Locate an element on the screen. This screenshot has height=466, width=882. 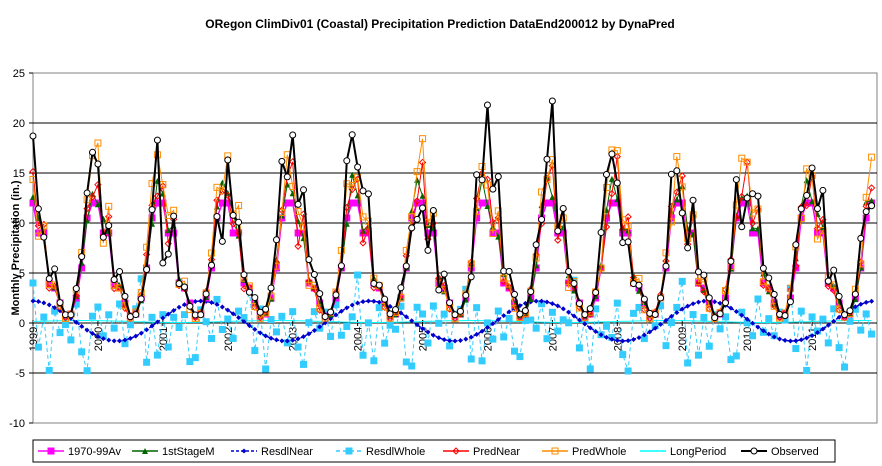
y-axis-title: Monthly Precipitation (in.) is located at coordinates (16, 247).